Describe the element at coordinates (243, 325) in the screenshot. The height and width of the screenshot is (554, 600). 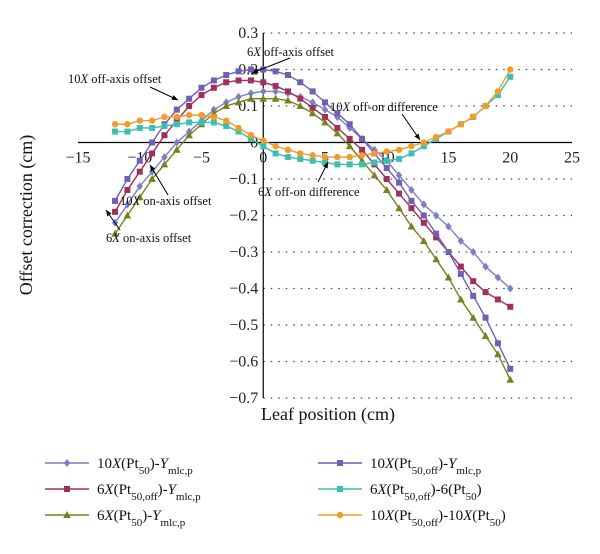
I see `y-tick-label: −0.5` at that location.